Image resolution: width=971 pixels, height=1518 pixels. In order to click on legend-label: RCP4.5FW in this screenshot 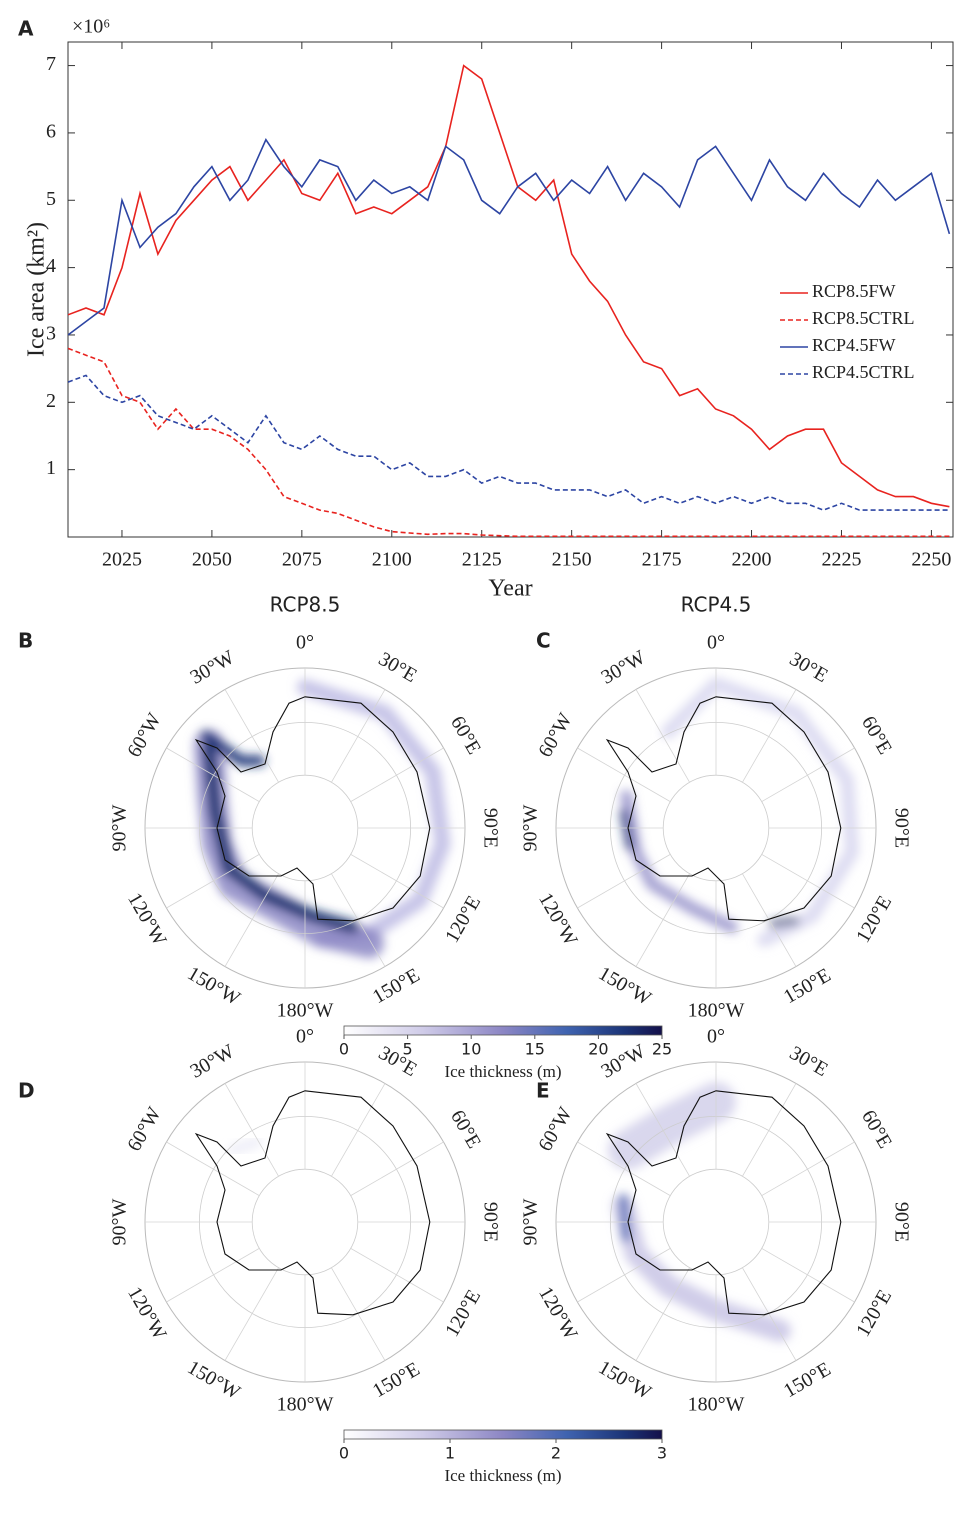, I will do `click(854, 345)`.